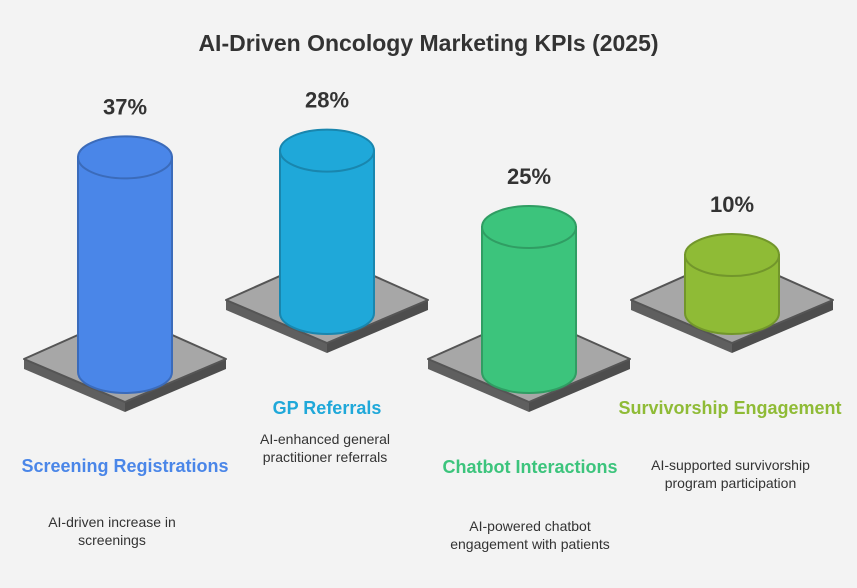 The height and width of the screenshot is (588, 857). I want to click on kpi-label-chatbot: Chatbot Interactions, so click(530, 467).